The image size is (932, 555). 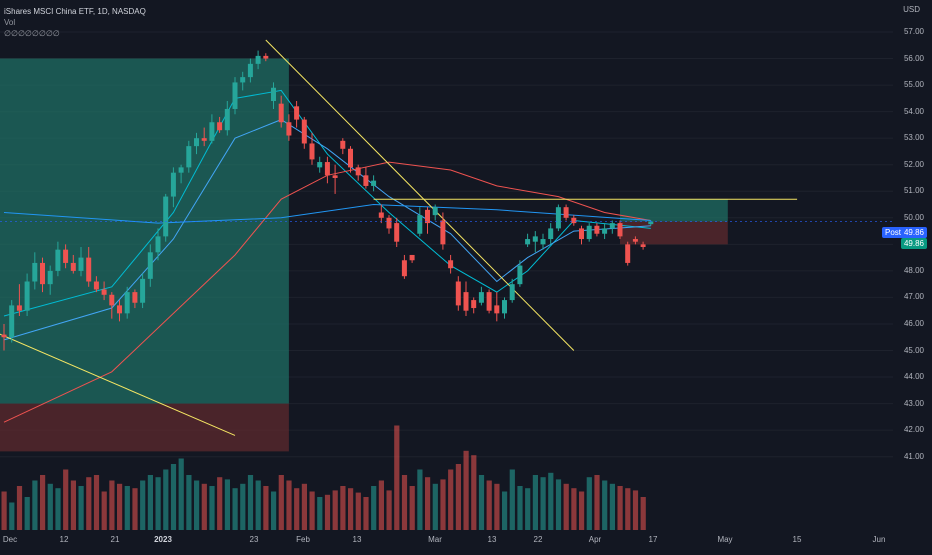 What do you see at coordinates (725, 539) in the screenshot?
I see `date-tick-label: May` at bounding box center [725, 539].